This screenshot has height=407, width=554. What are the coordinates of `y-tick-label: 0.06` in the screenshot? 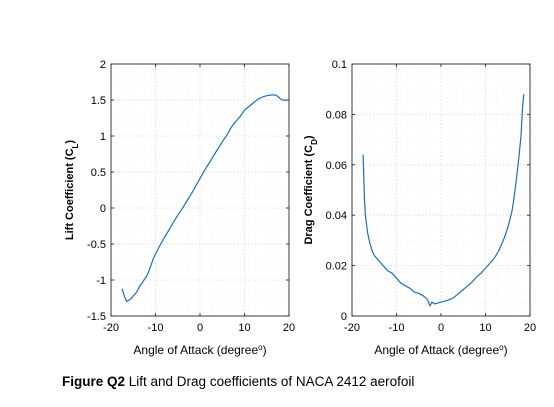 It's located at (336, 166).